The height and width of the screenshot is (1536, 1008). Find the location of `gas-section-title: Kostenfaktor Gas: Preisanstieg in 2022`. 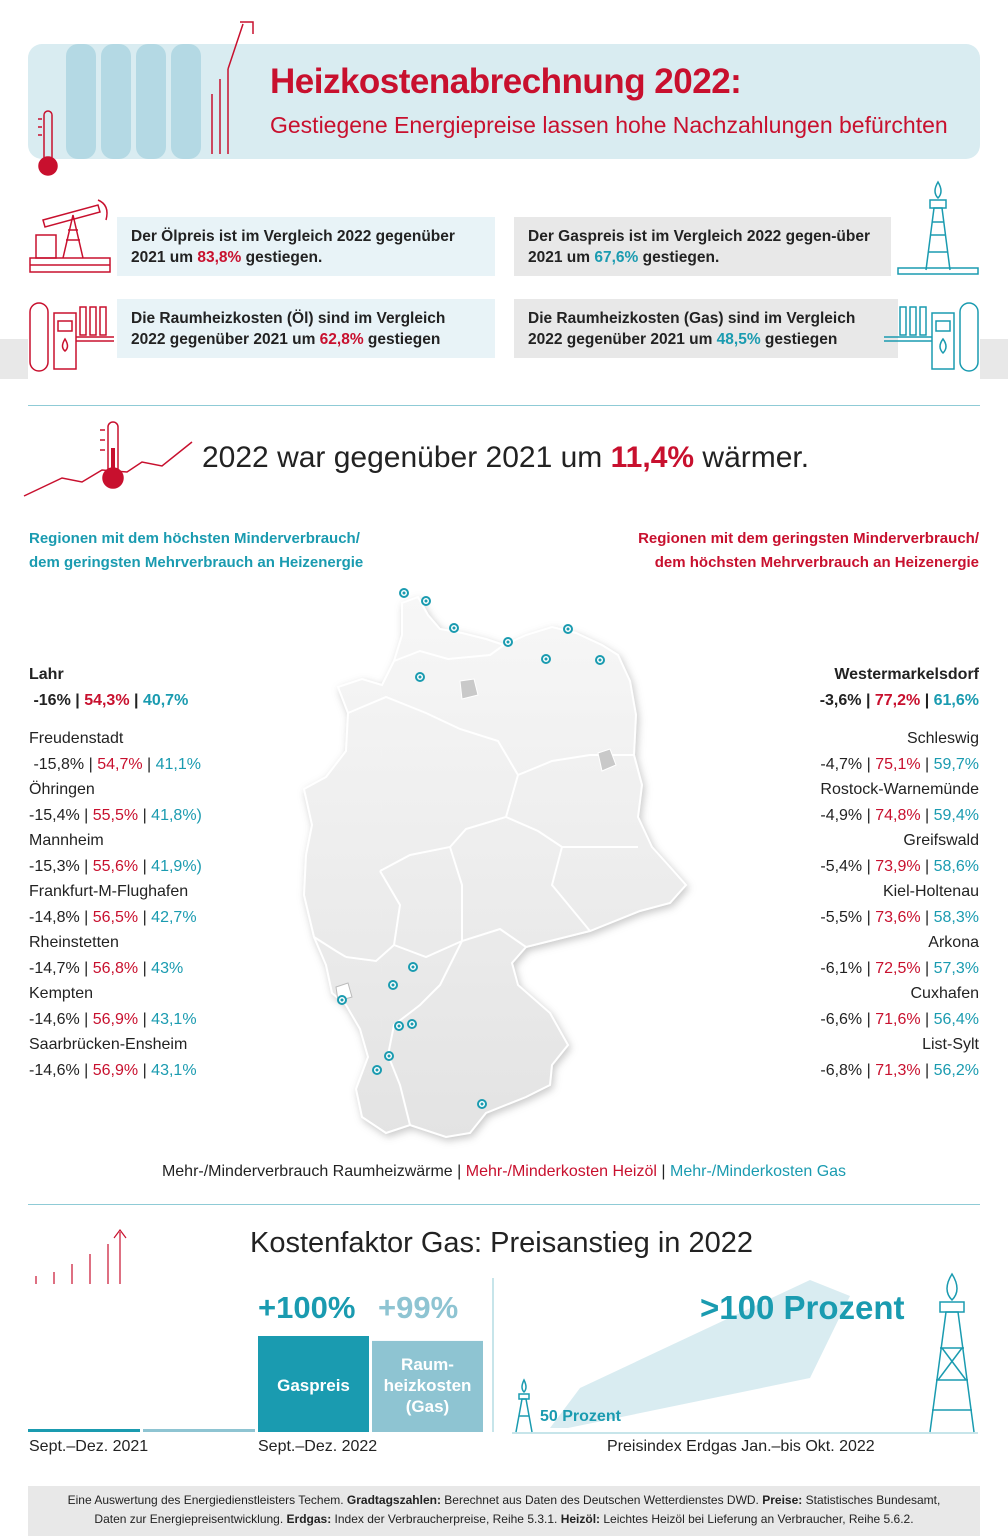

gas-section-title: Kostenfaktor Gas: Preisanstieg in 2022 is located at coordinates (501, 1243).